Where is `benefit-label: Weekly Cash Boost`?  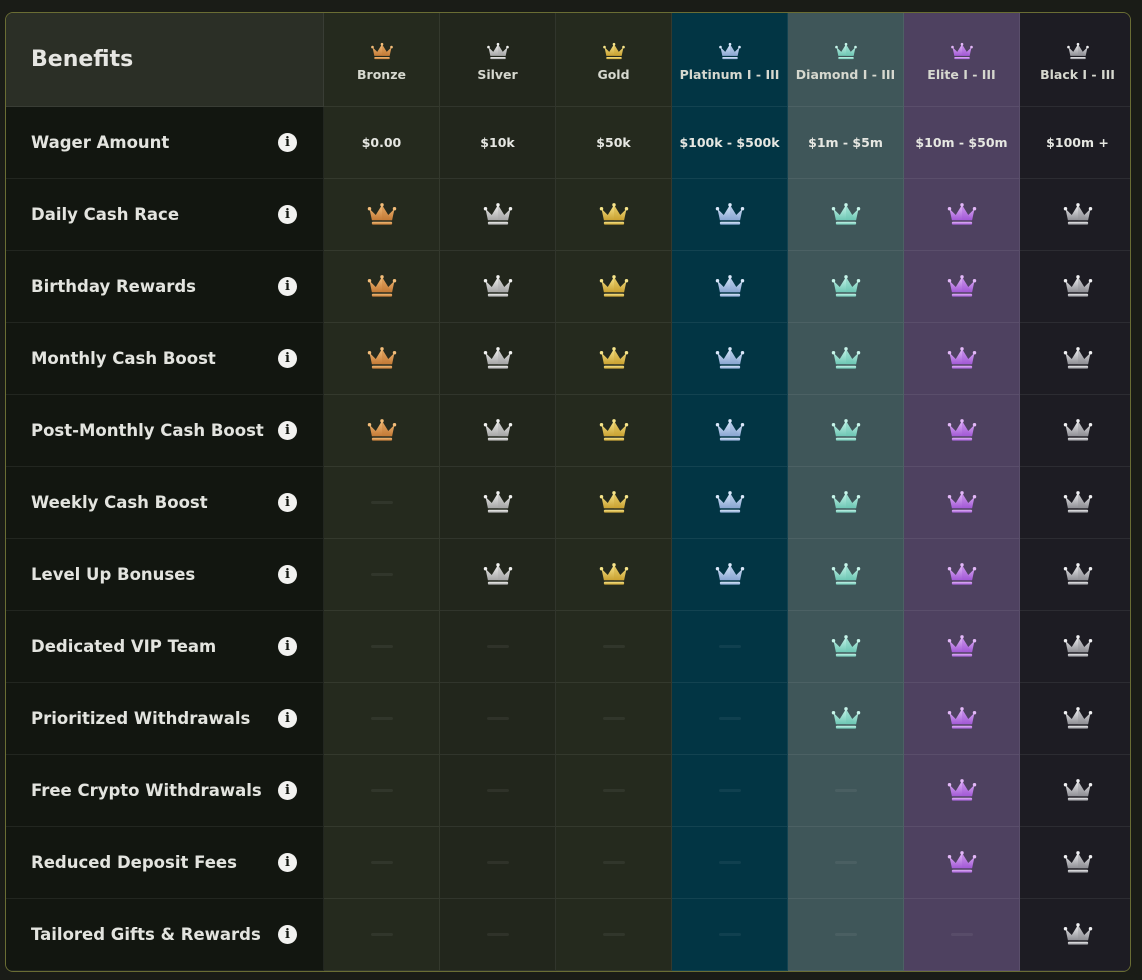 benefit-label: Weekly Cash Boost is located at coordinates (119, 502).